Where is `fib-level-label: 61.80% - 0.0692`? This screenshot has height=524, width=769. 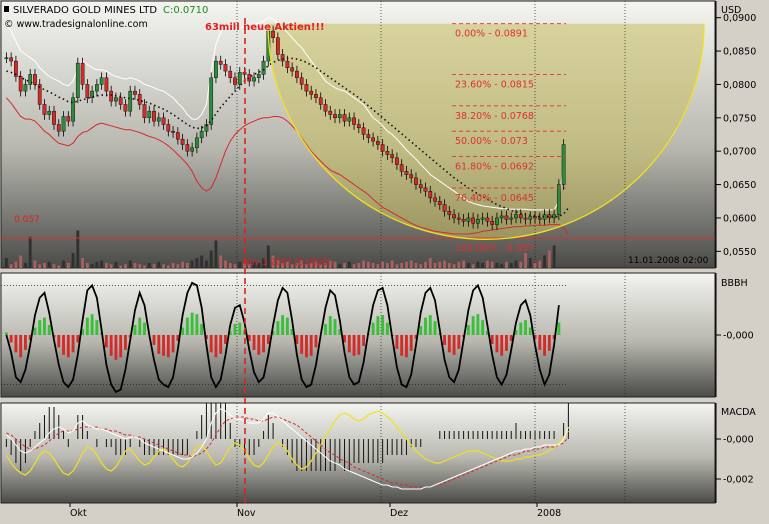
fib-level-label: 61.80% - 0.0692 is located at coordinates (494, 167).